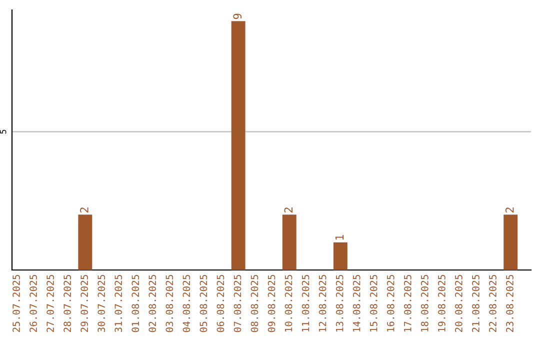 Image resolution: width=540 pixels, height=340 pixels. I want to click on x-tick-label: 19.08.2025, so click(442, 303).